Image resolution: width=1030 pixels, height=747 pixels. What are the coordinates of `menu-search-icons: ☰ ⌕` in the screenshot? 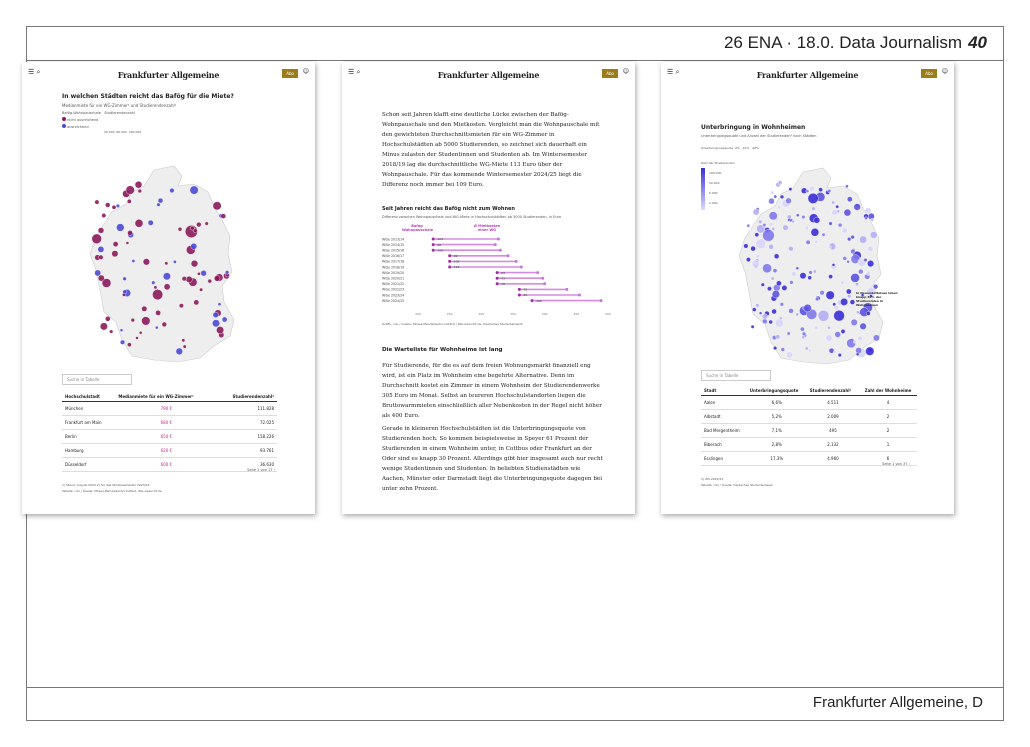 It's located at (354, 72).